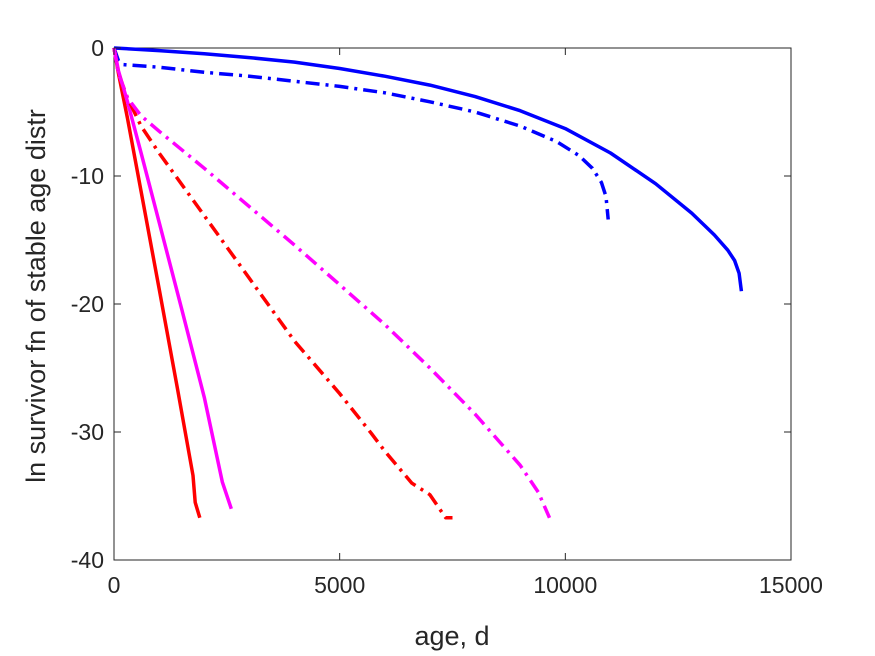 This screenshot has width=875, height=656. What do you see at coordinates (87, 304) in the screenshot?
I see `y-tick-label: -20` at bounding box center [87, 304].